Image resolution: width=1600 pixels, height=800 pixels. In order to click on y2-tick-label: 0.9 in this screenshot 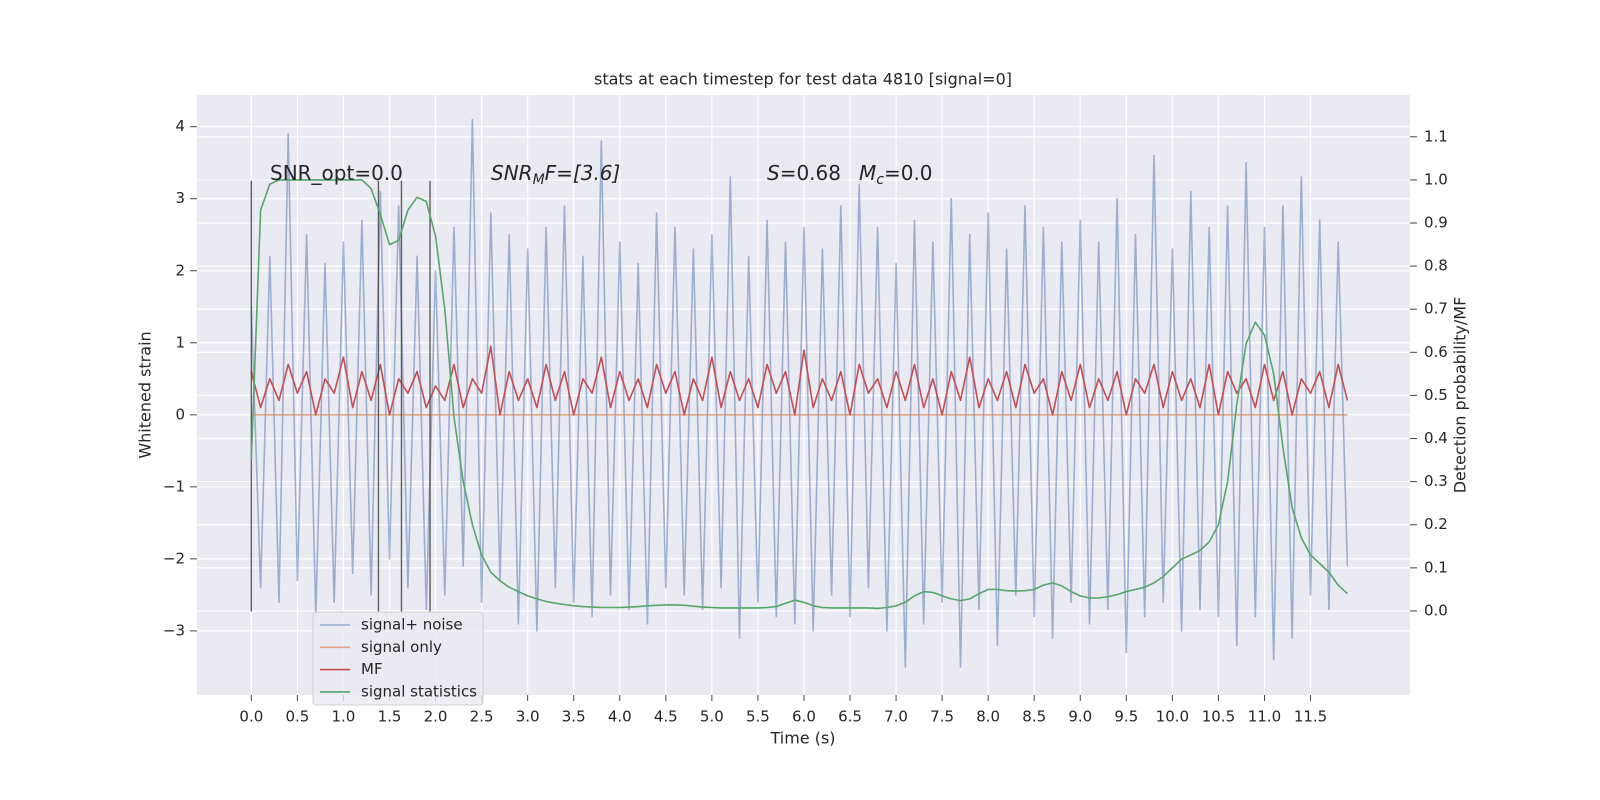, I will do `click(1436, 223)`.